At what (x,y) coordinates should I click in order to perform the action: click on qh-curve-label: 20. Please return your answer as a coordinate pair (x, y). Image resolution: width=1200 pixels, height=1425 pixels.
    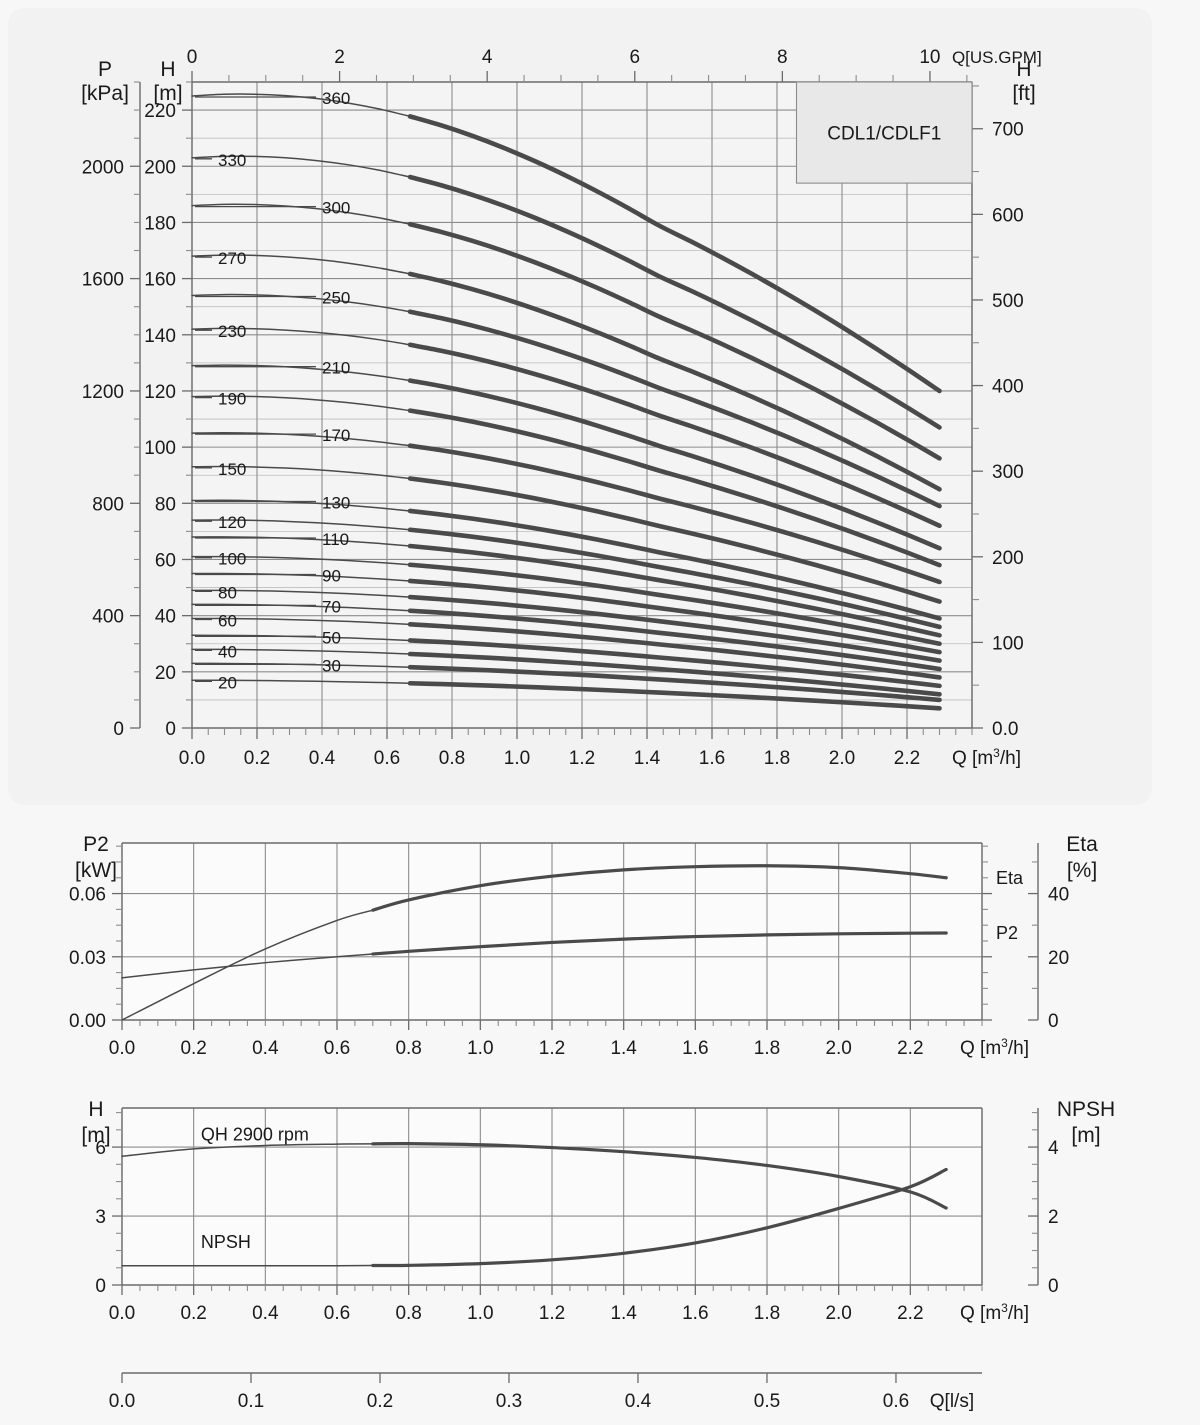
    Looking at the image, I should click on (227, 682).